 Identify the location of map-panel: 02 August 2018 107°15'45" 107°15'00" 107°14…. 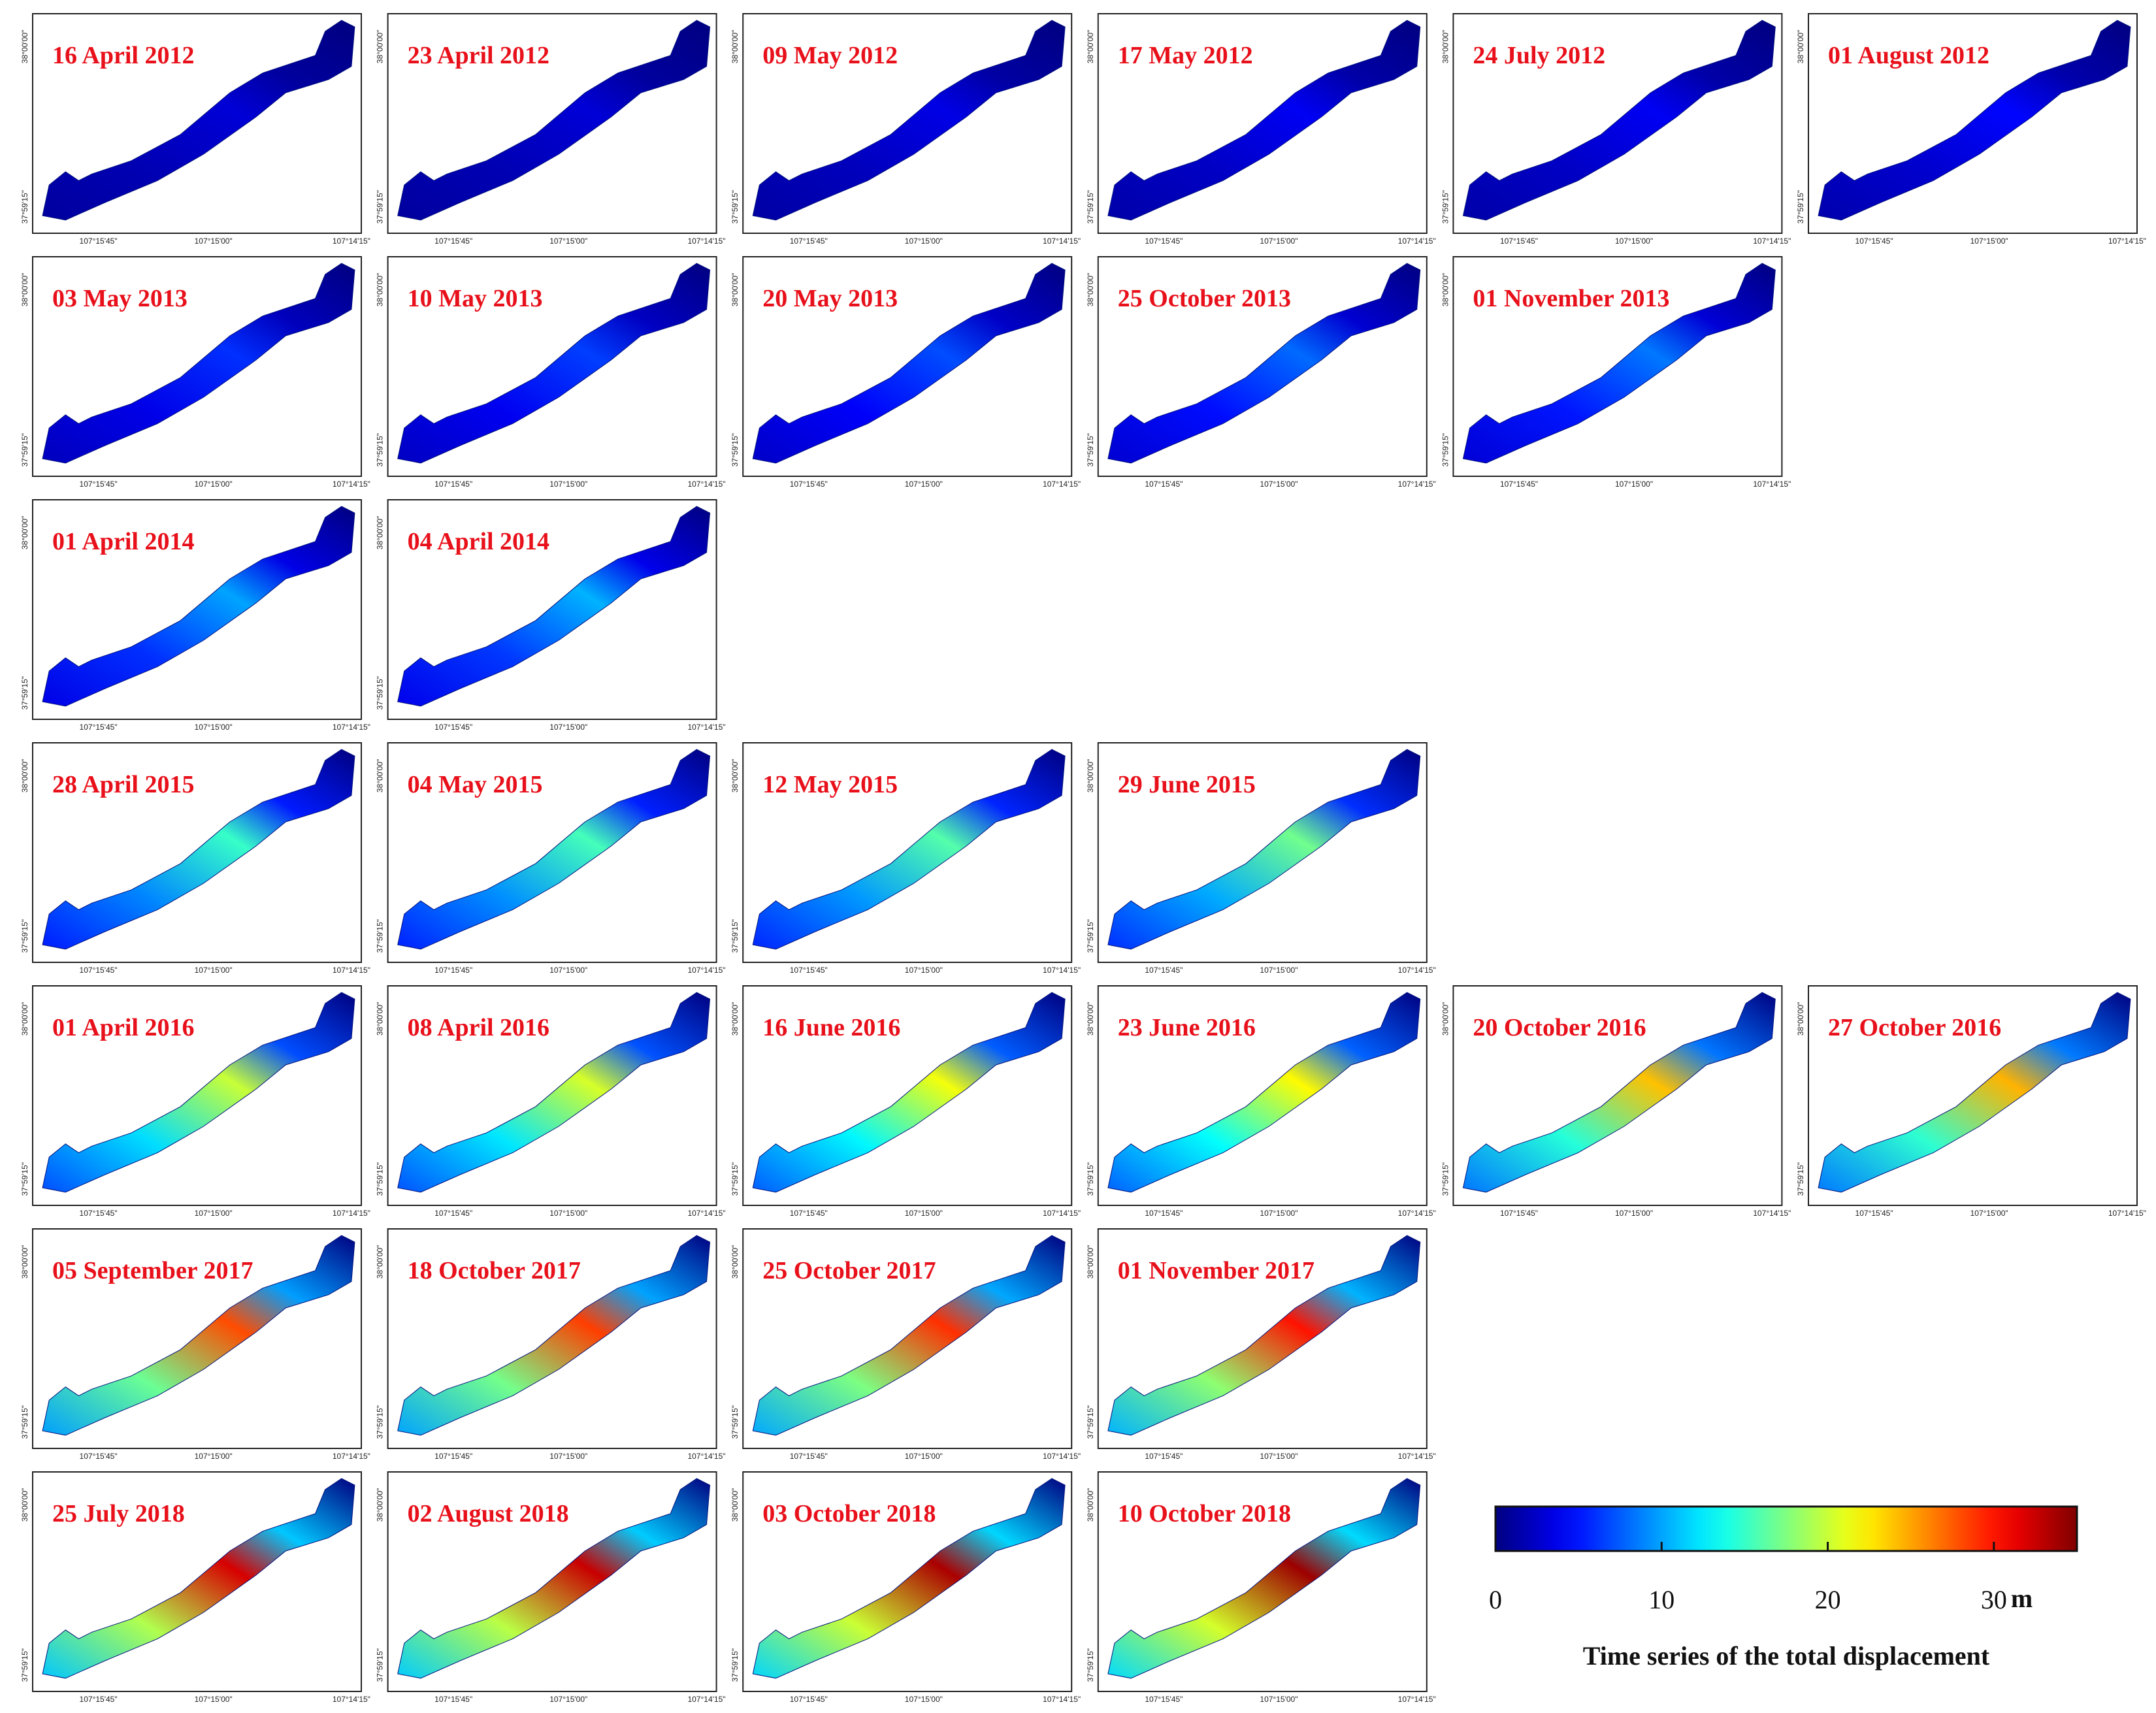
(551, 1587).